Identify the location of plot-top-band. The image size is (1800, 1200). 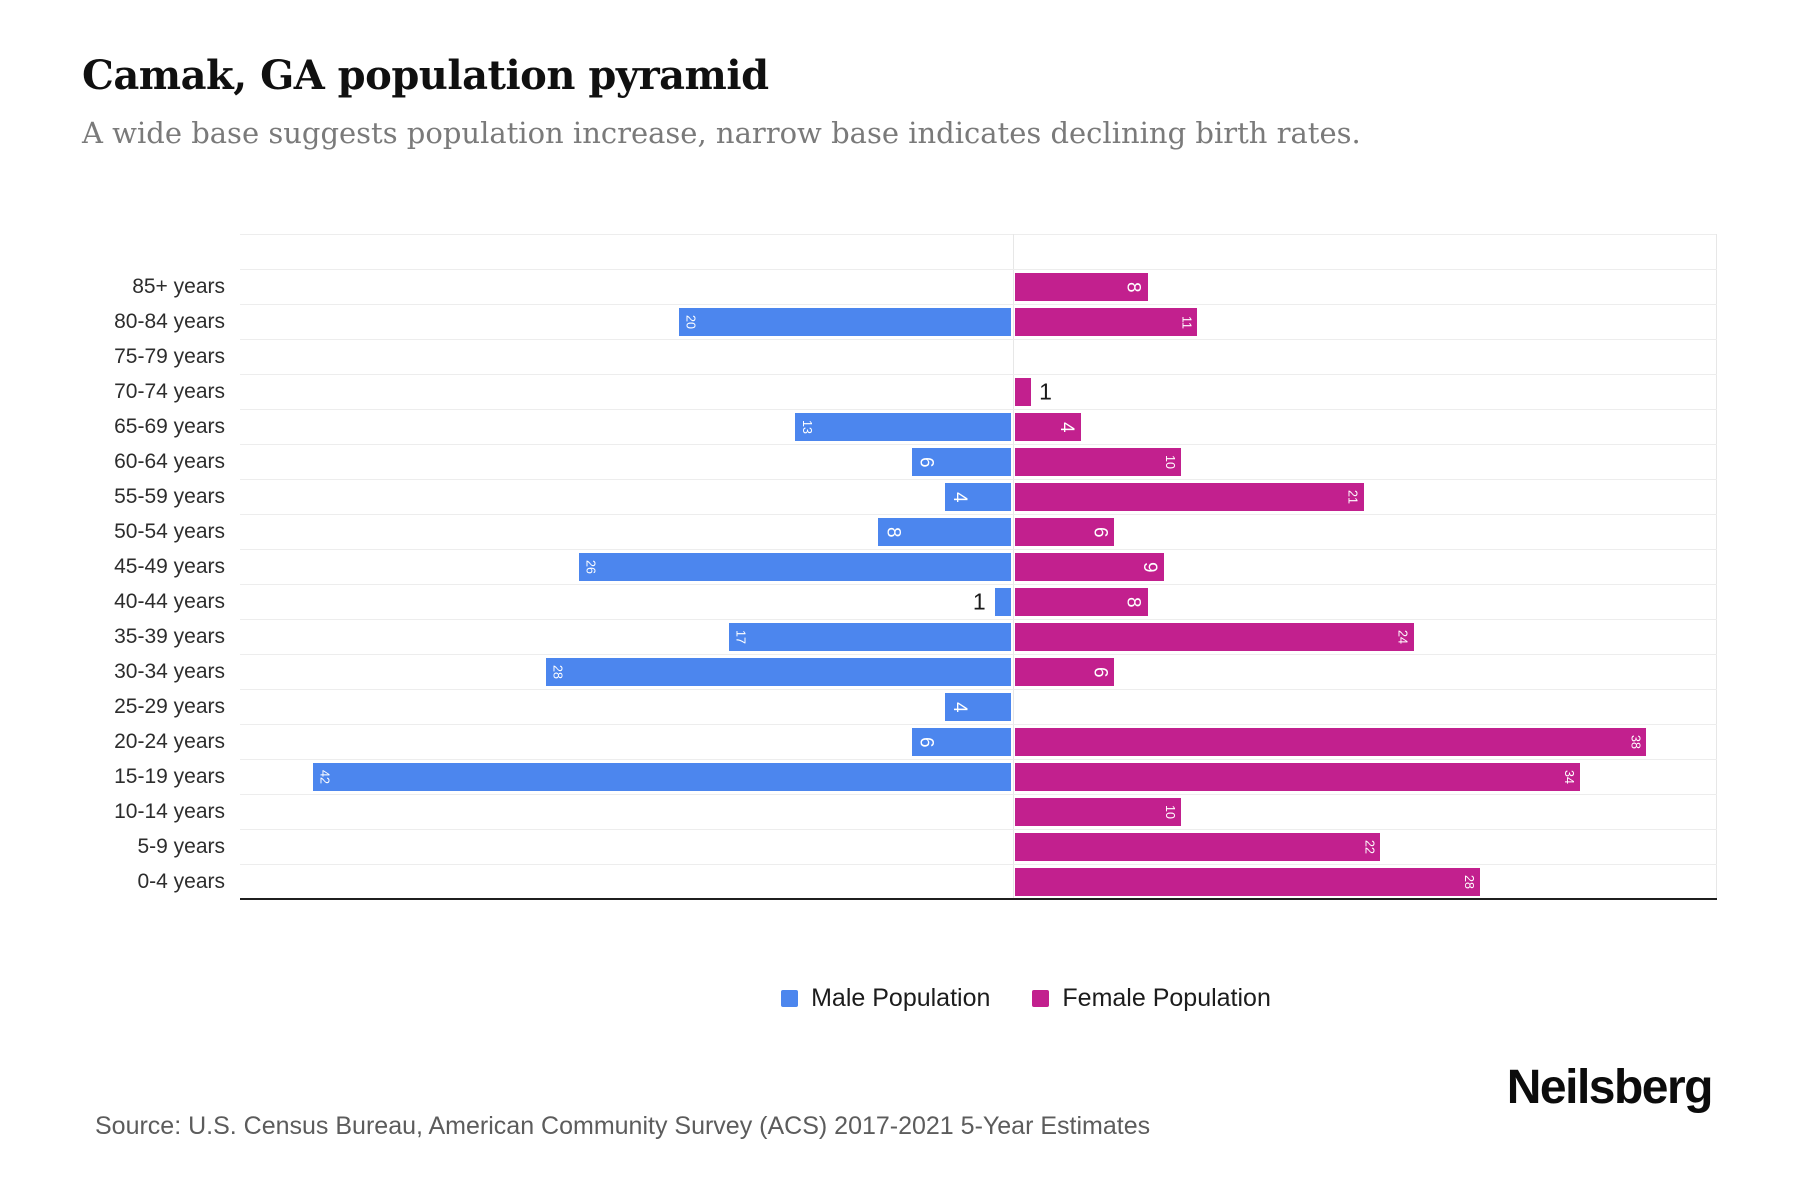
(978, 251).